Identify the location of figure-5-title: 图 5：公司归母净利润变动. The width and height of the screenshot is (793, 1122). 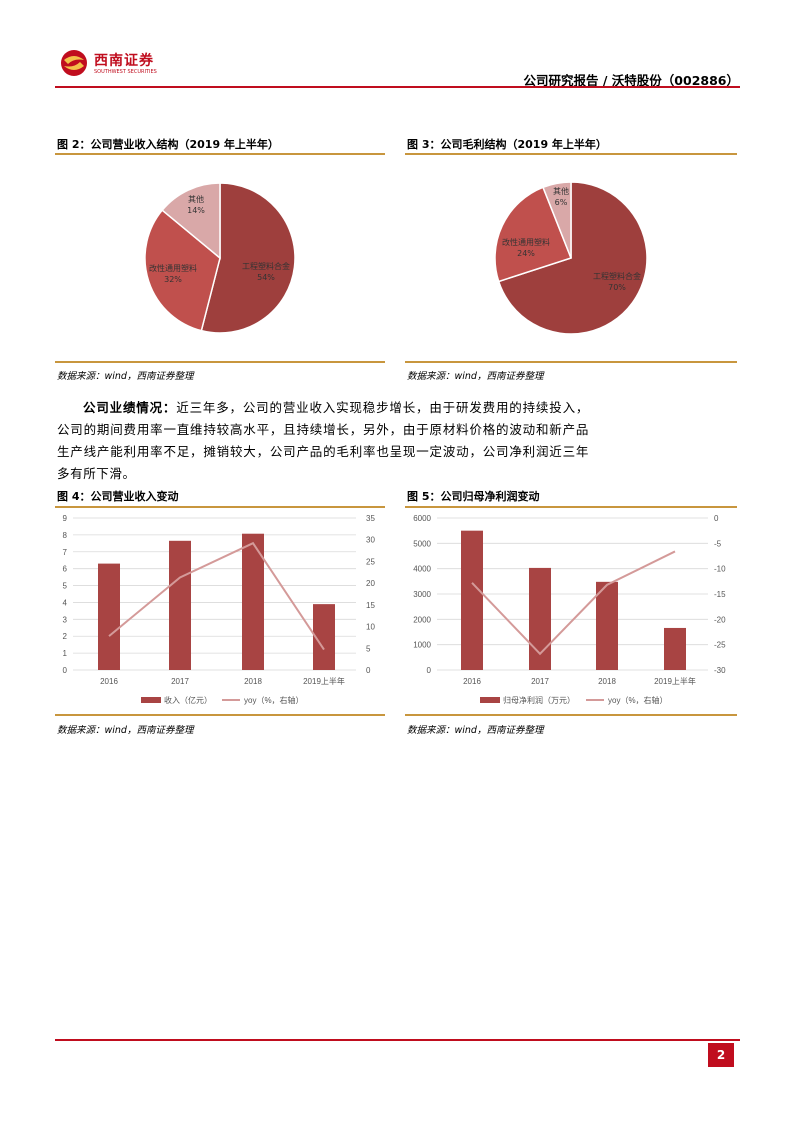
(473, 496).